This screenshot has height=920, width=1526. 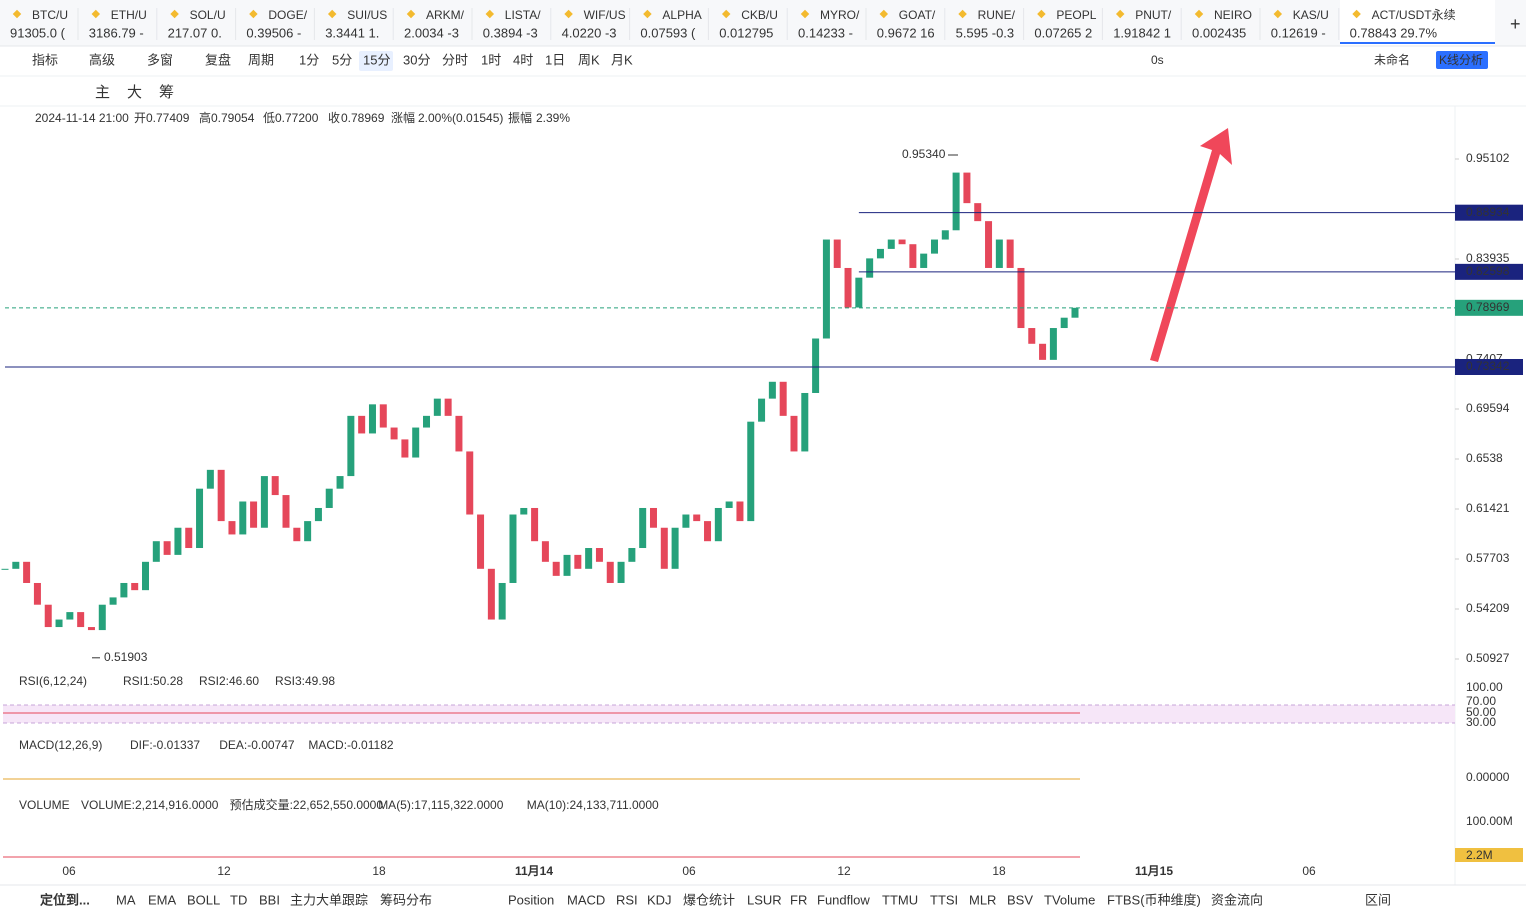 I want to click on bottom-item: MACD, so click(x=586, y=899).